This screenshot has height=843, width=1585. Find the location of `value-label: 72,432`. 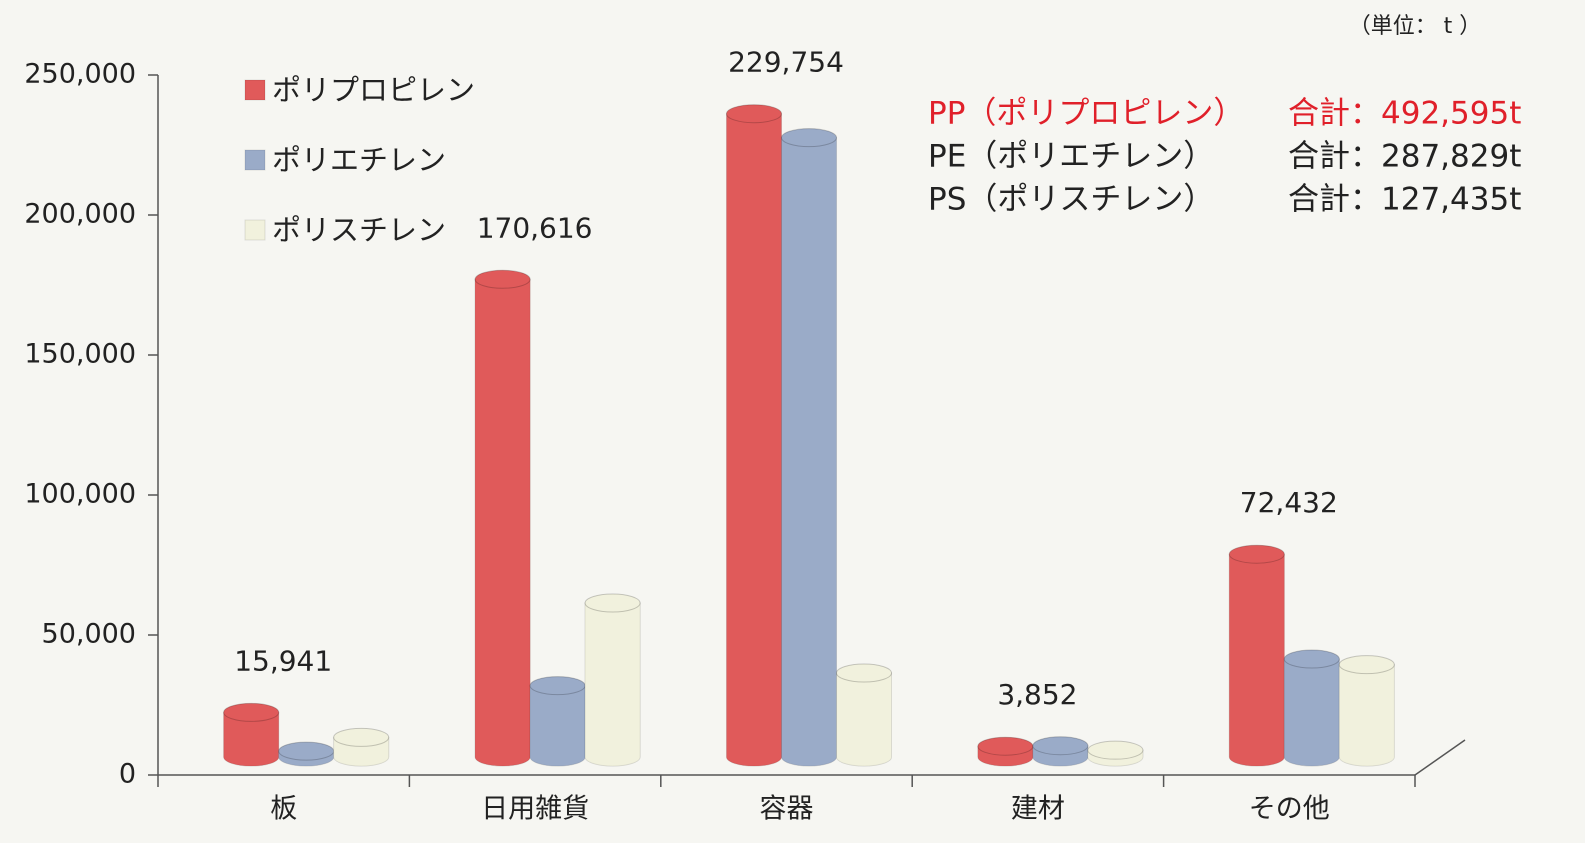

value-label: 72,432 is located at coordinates (1289, 502).